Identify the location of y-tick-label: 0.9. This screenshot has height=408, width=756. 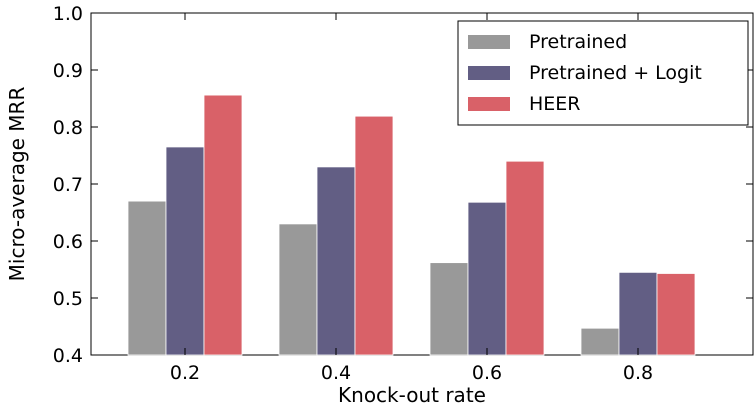
(68, 71).